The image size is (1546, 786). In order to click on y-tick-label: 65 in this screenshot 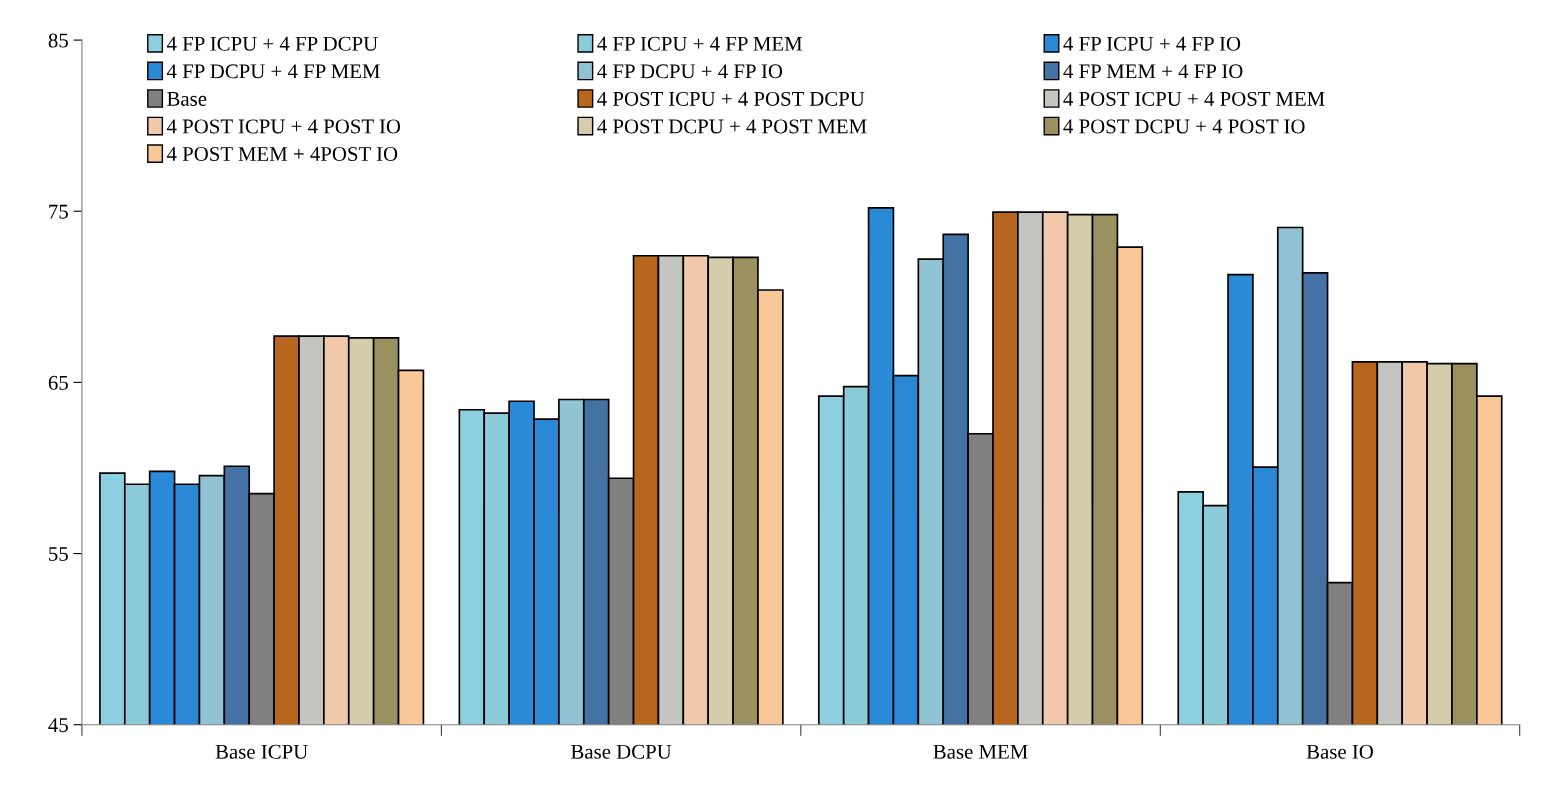, I will do `click(58, 382)`.